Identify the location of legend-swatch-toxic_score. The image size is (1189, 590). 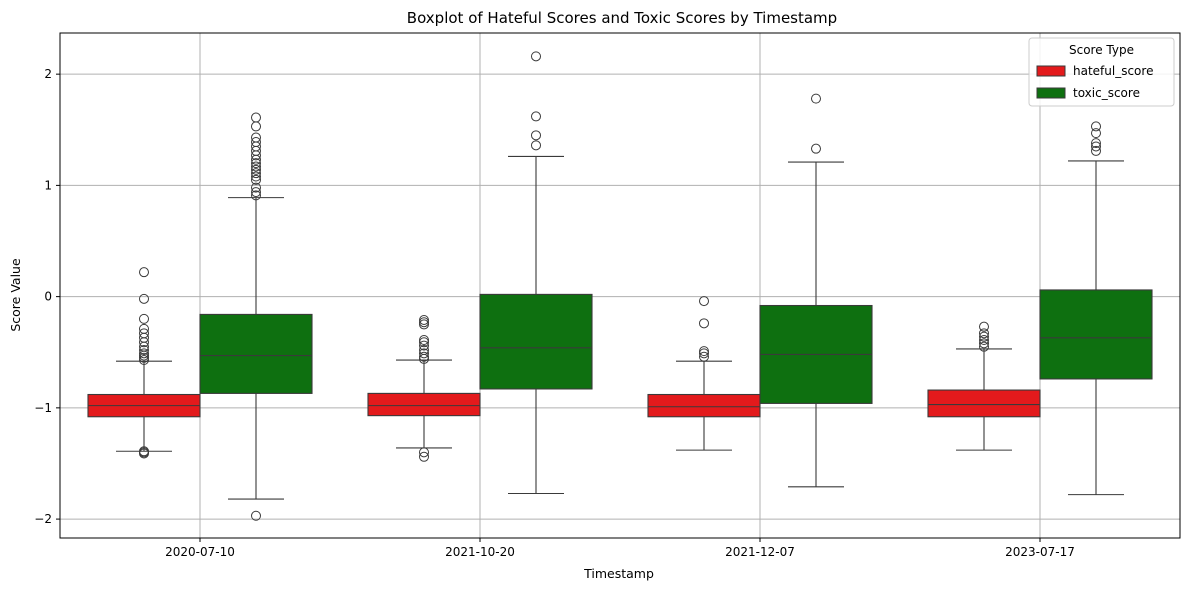
(1051, 93).